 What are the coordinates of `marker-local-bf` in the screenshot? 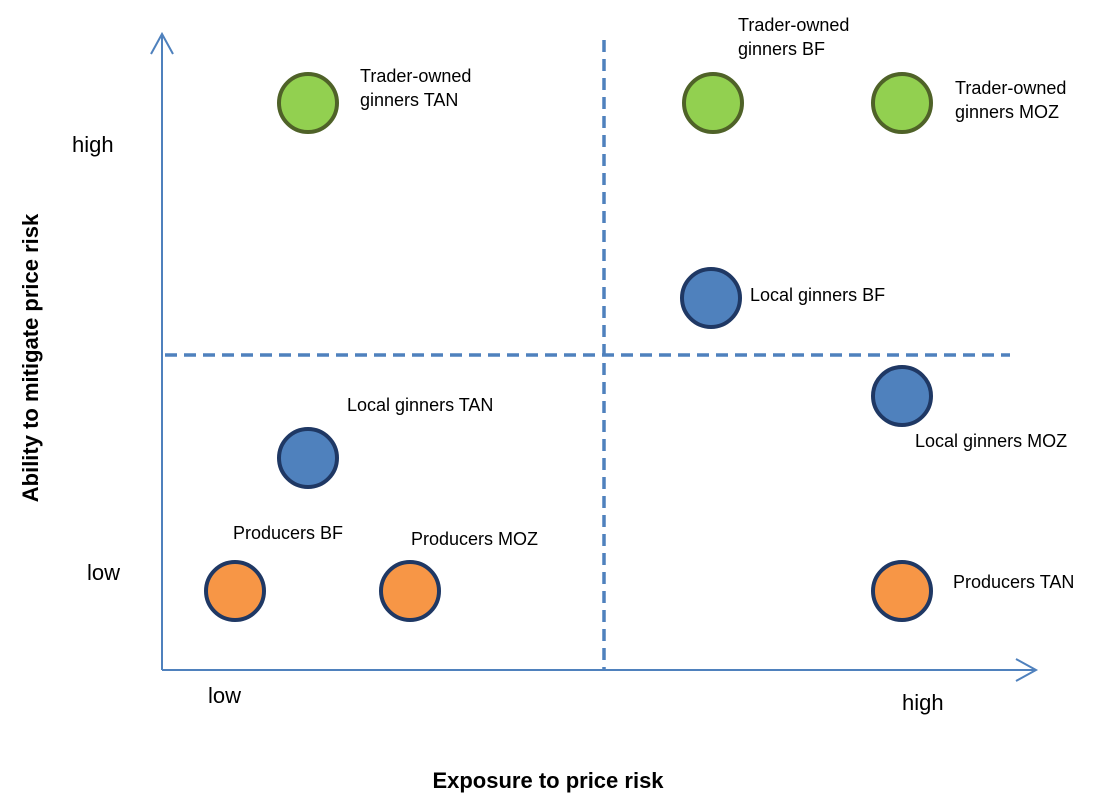 It's located at (711, 298).